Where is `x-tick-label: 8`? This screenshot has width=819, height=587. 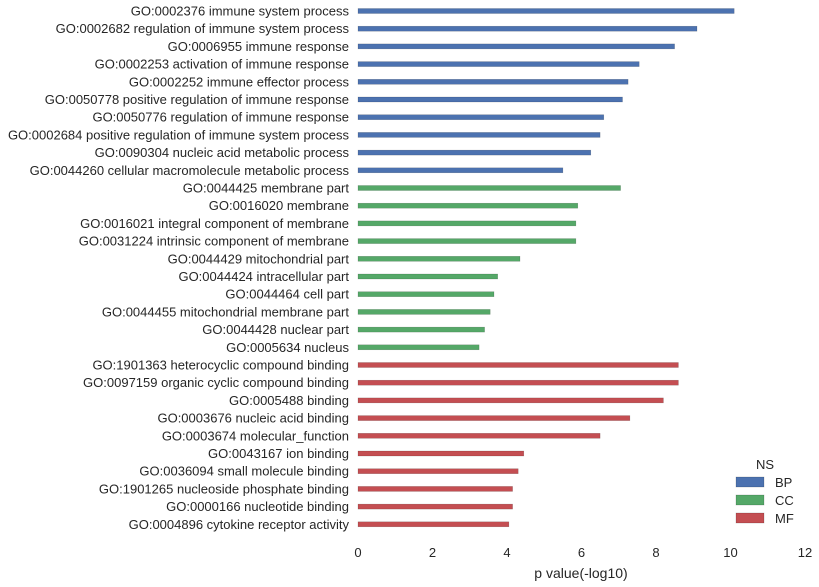 x-tick-label: 8 is located at coordinates (655, 552).